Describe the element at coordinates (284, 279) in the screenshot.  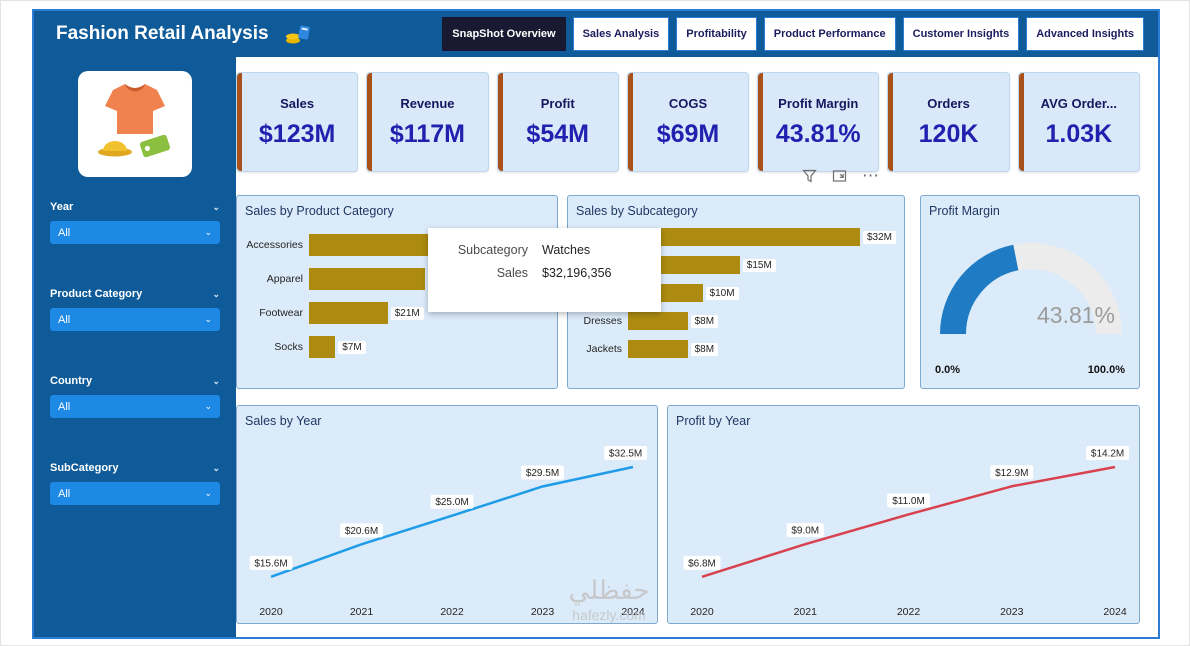
I see `category-label: Apparel` at that location.